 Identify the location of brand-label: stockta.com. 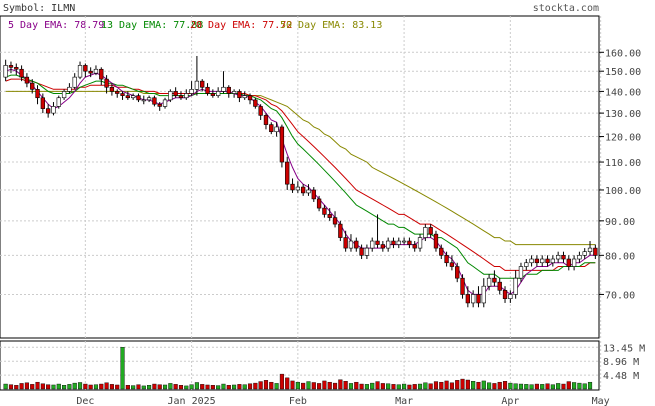
(566, 8).